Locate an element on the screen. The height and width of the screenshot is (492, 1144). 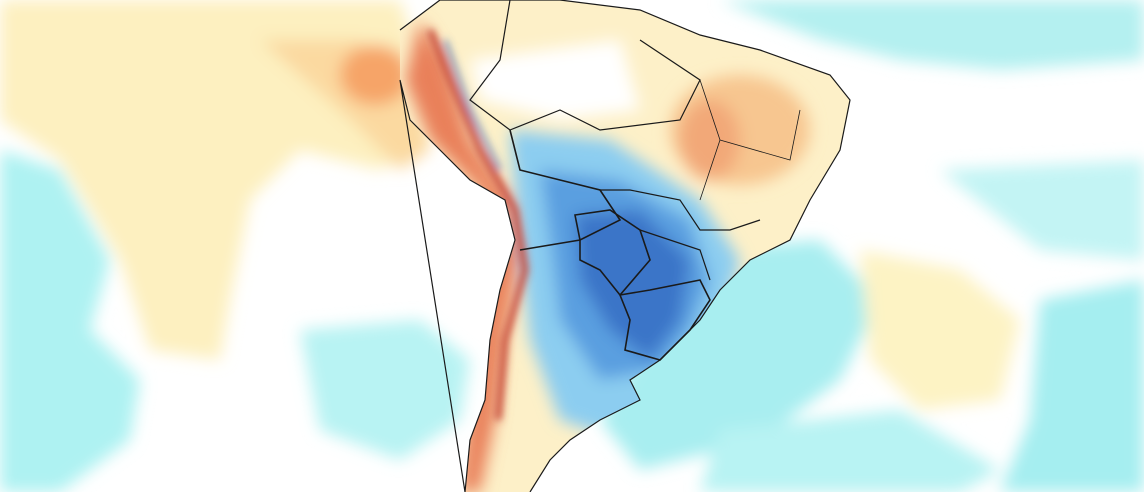
andes-strong is located at coordinates (478, 224).